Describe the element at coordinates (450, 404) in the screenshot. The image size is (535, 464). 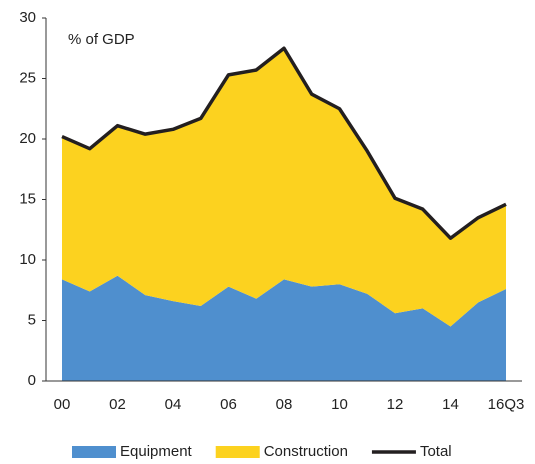
I see `x-tick-label: 14` at that location.